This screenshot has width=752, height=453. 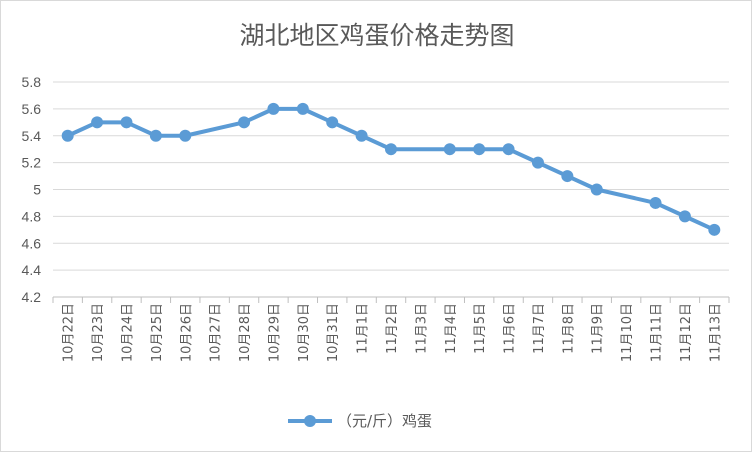 What do you see at coordinates (363, 328) in the screenshot?
I see `x-tick-label: 11月1日` at bounding box center [363, 328].